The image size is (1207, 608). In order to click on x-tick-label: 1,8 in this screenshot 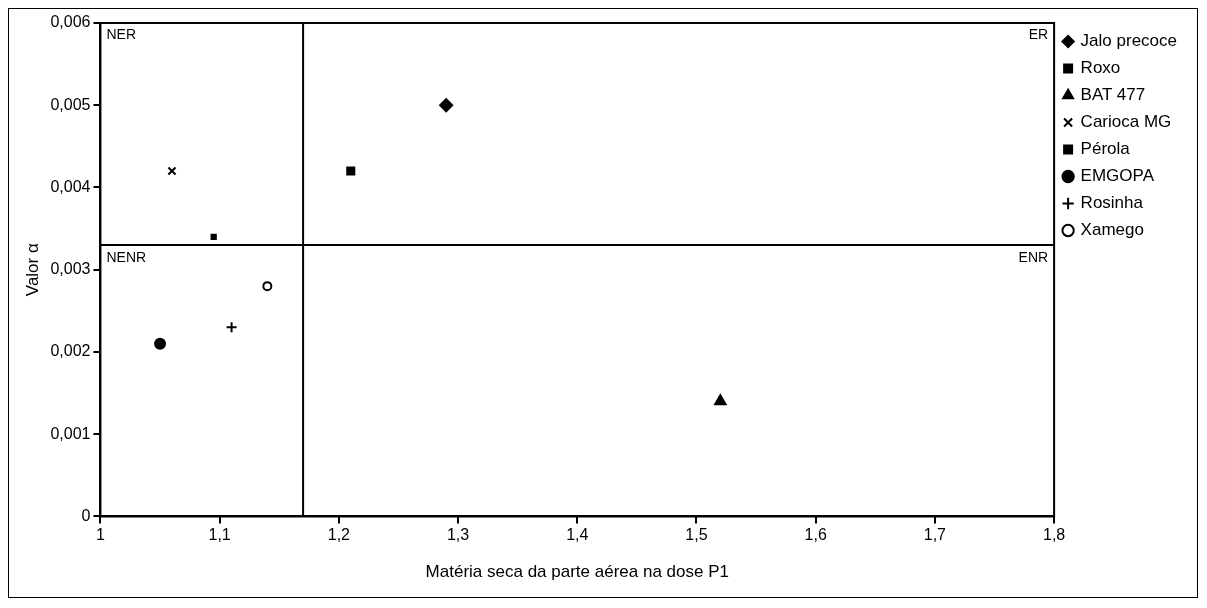, I will do `click(1054, 535)`.